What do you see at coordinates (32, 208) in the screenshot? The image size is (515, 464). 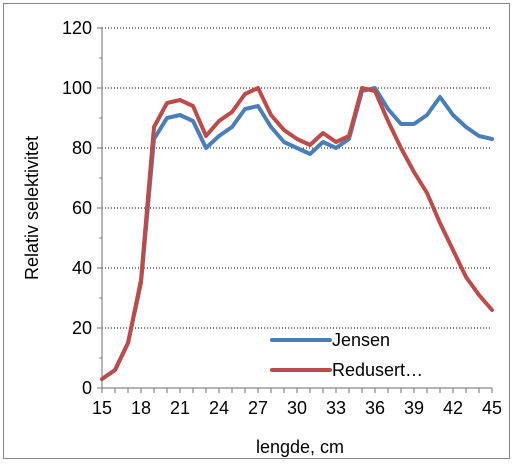 I see `y-axis-label: Relativ selektivitet` at bounding box center [32, 208].